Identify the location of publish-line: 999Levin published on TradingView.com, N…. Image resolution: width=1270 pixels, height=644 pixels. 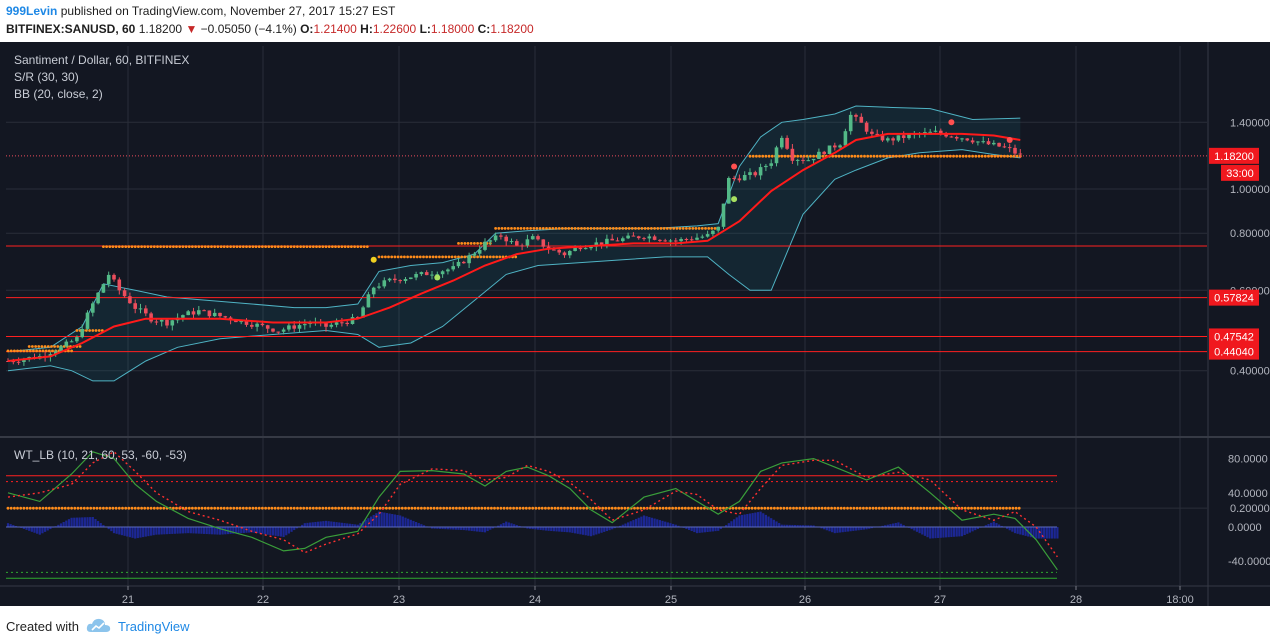
(200, 11).